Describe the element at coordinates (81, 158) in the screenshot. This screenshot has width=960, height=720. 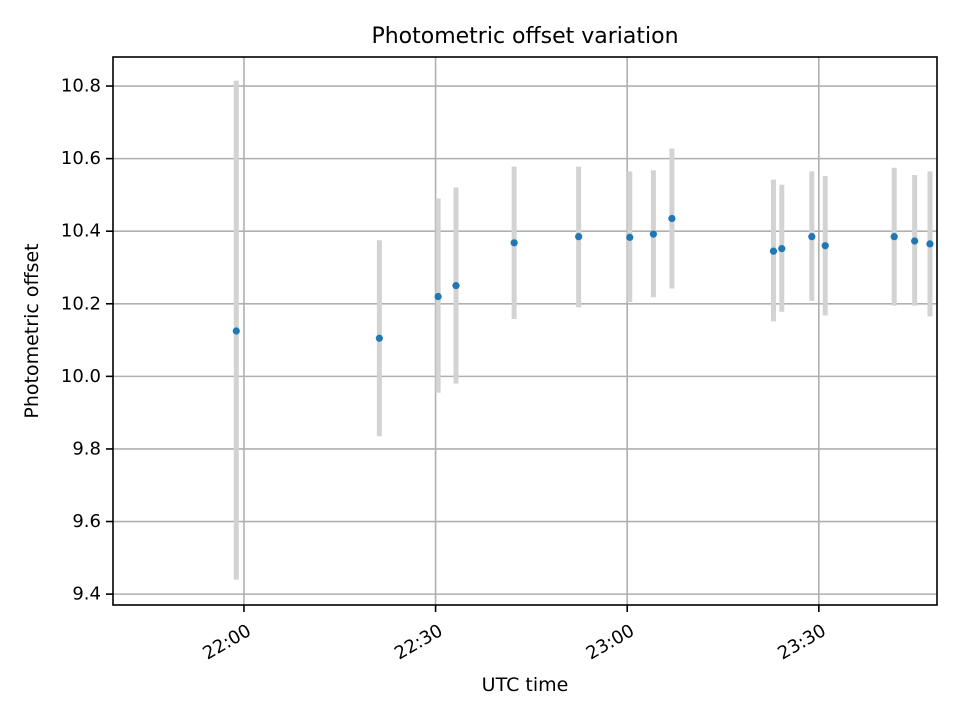
I see `y-tick-label: 10.6` at that location.